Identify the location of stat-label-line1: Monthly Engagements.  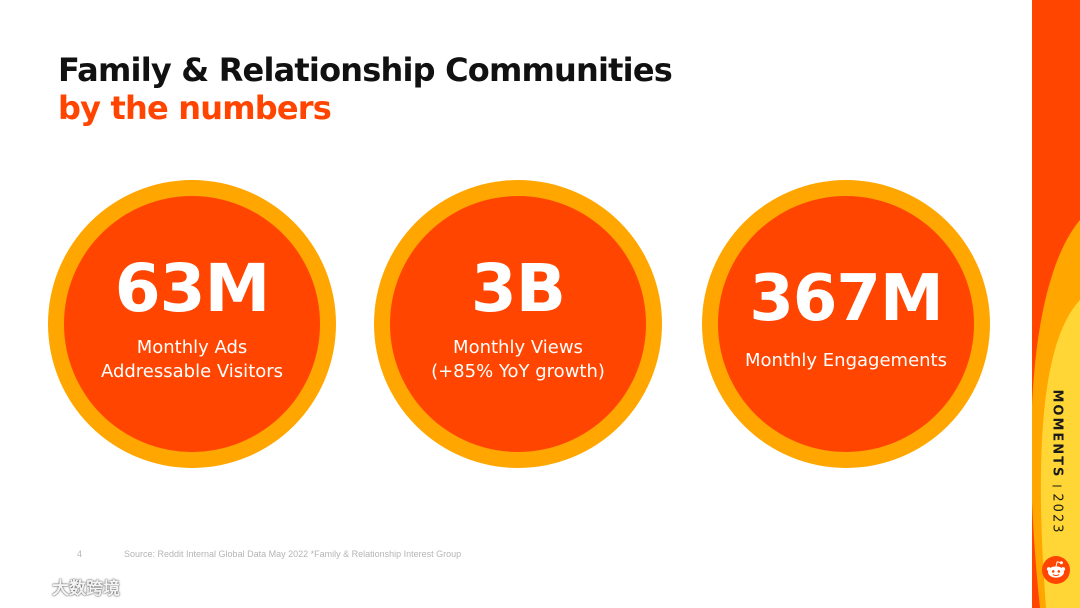
(846, 360).